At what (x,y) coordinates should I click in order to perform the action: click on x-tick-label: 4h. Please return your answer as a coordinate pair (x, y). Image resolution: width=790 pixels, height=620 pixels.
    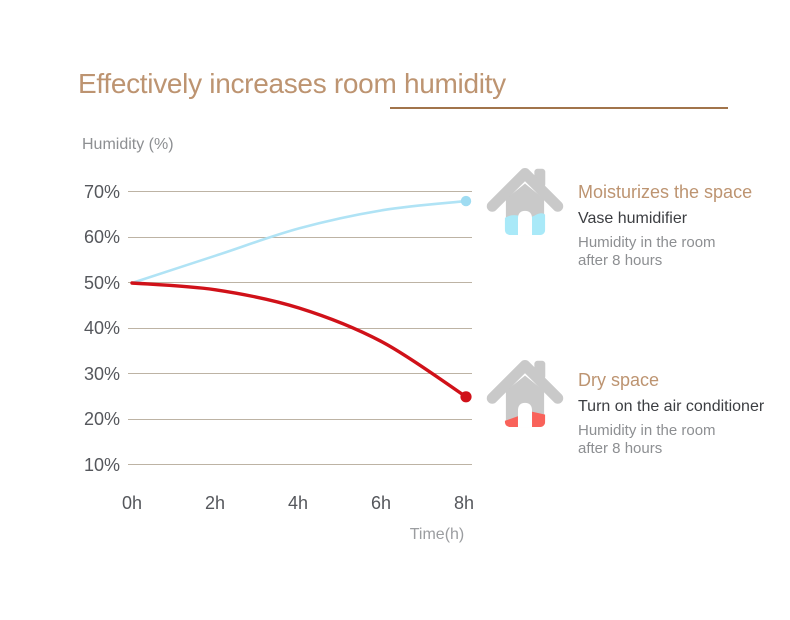
    Looking at the image, I should click on (298, 503).